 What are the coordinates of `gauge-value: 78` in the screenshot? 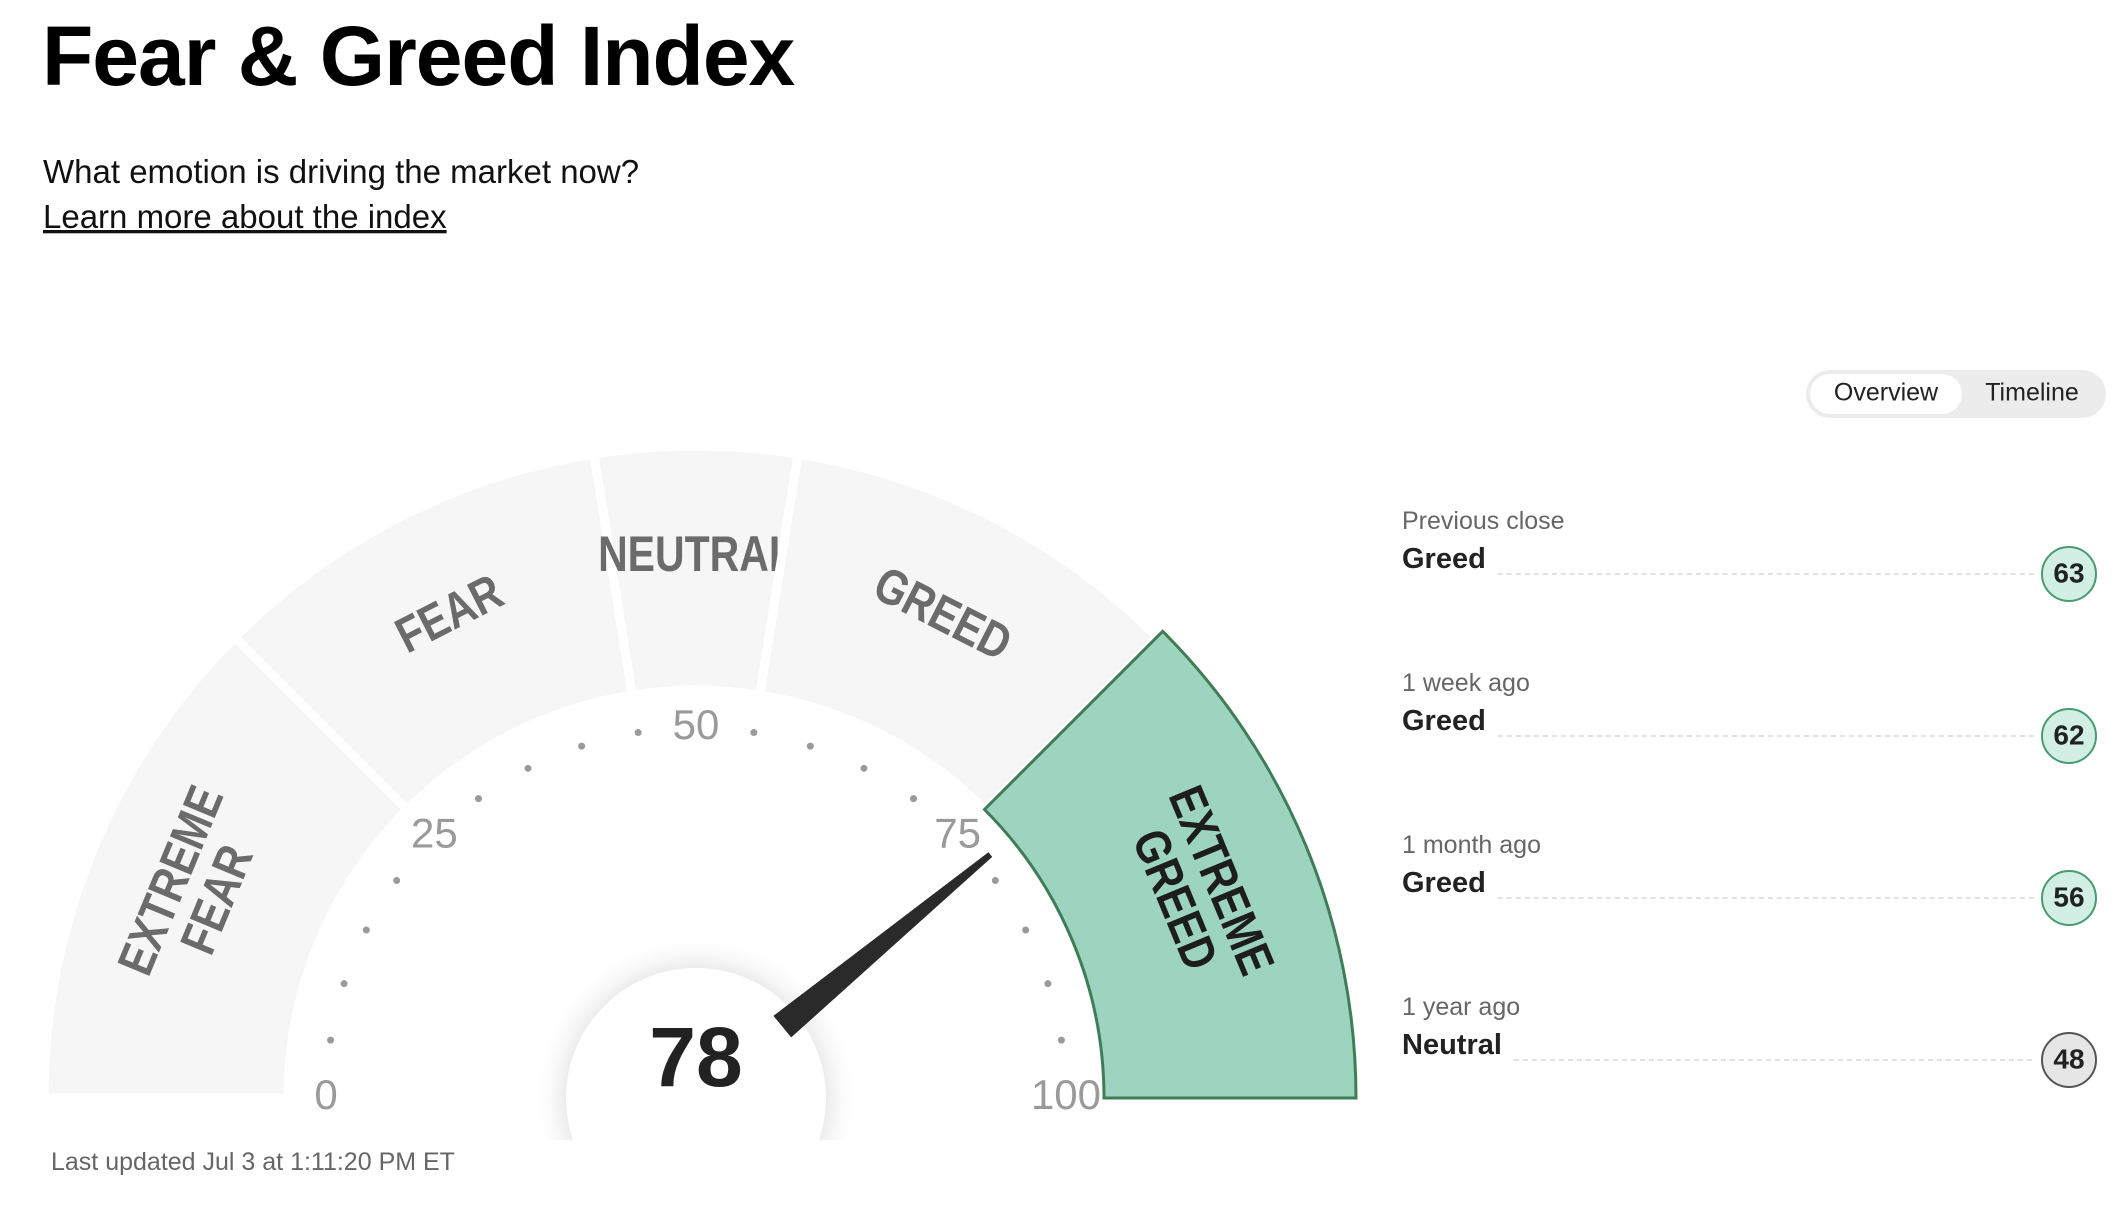 It's located at (695, 1057).